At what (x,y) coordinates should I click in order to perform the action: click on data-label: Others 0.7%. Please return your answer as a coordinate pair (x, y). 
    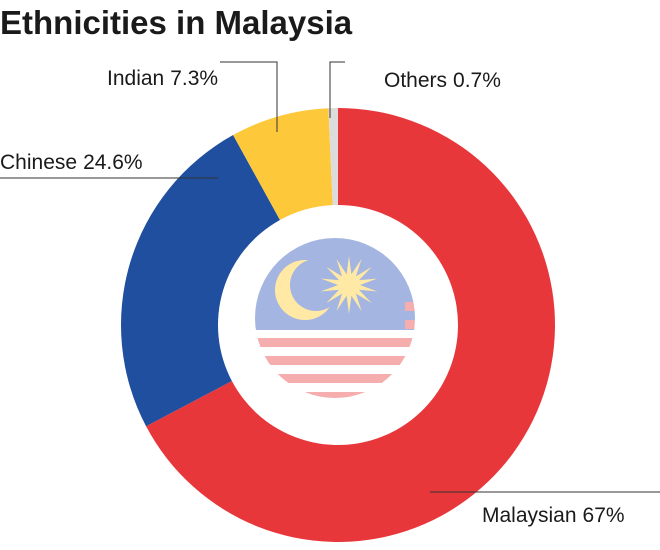
    Looking at the image, I should click on (442, 80).